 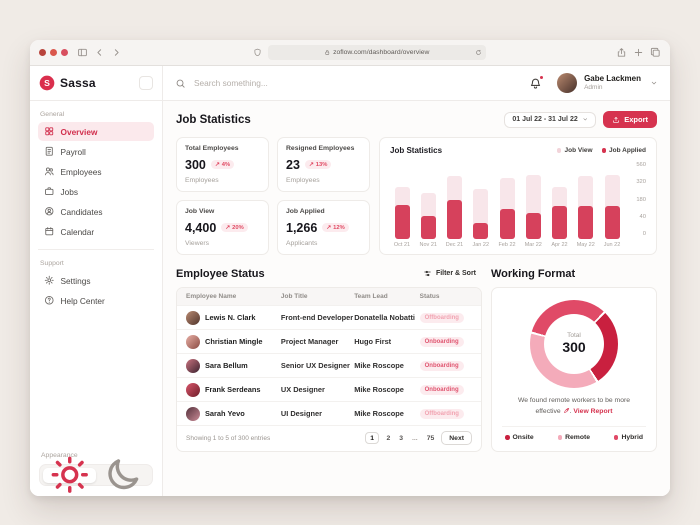 What do you see at coordinates (53, 52) in the screenshot?
I see `minimize-window-button` at bounding box center [53, 52].